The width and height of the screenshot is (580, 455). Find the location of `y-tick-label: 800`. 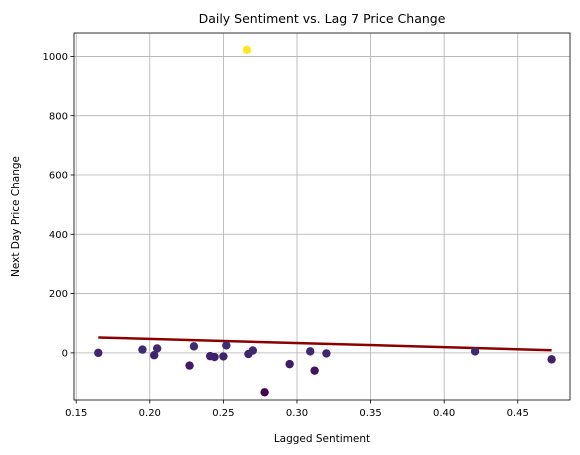

y-tick-label: 800 is located at coordinates (58, 116).